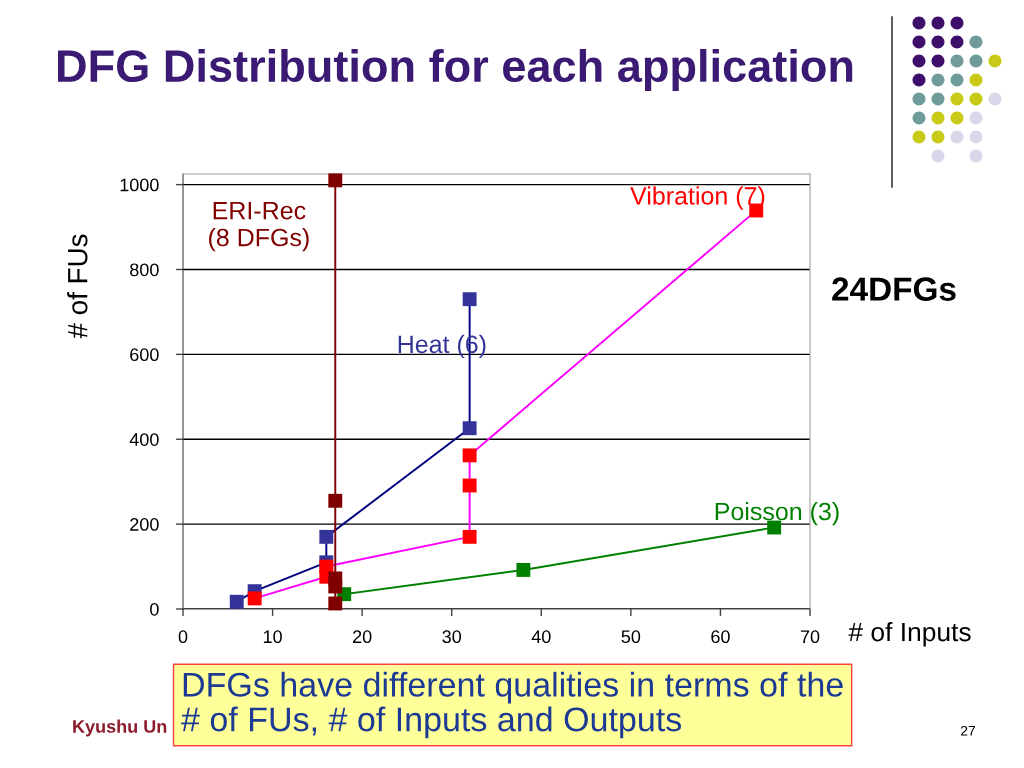  I want to click on series-label: Poisson (3), so click(777, 513).